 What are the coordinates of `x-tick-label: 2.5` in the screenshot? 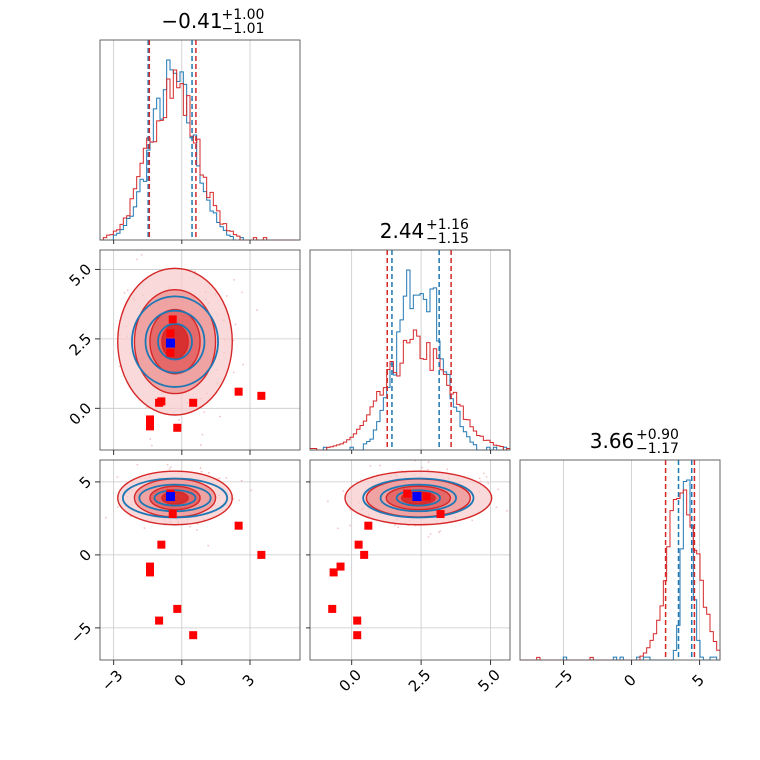 It's located at (420, 681).